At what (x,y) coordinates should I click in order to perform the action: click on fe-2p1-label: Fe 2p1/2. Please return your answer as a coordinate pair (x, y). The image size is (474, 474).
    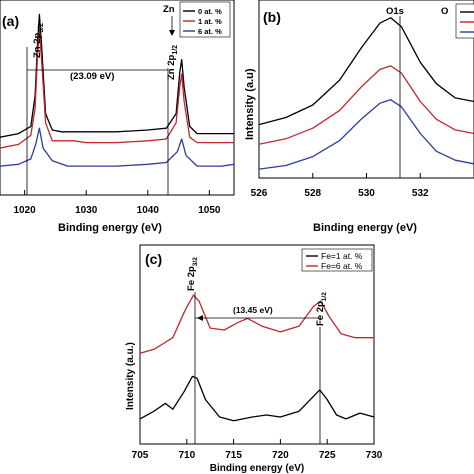
    Looking at the image, I should click on (321, 309).